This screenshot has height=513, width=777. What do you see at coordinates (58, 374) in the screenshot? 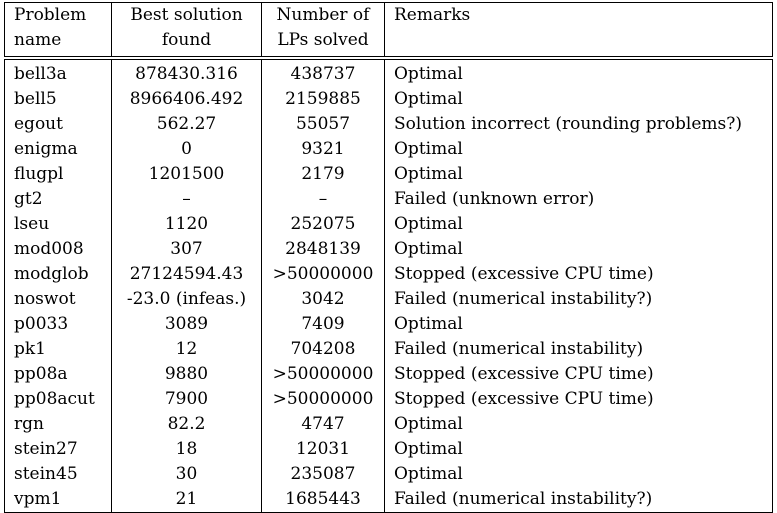
I see `problem-name-cell: pp08a` at bounding box center [58, 374].